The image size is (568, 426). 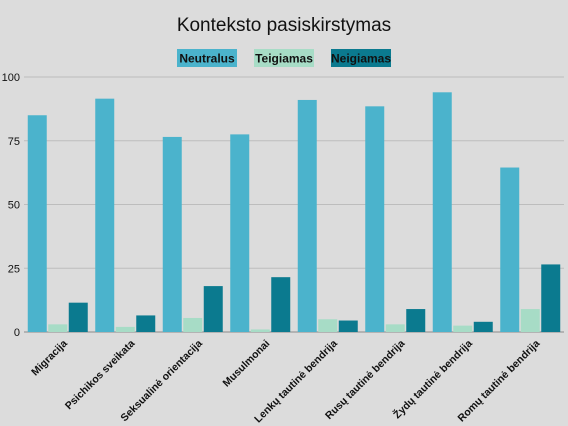 What do you see at coordinates (11, 78) in the screenshot?
I see `y-tick-label: 100` at bounding box center [11, 78].